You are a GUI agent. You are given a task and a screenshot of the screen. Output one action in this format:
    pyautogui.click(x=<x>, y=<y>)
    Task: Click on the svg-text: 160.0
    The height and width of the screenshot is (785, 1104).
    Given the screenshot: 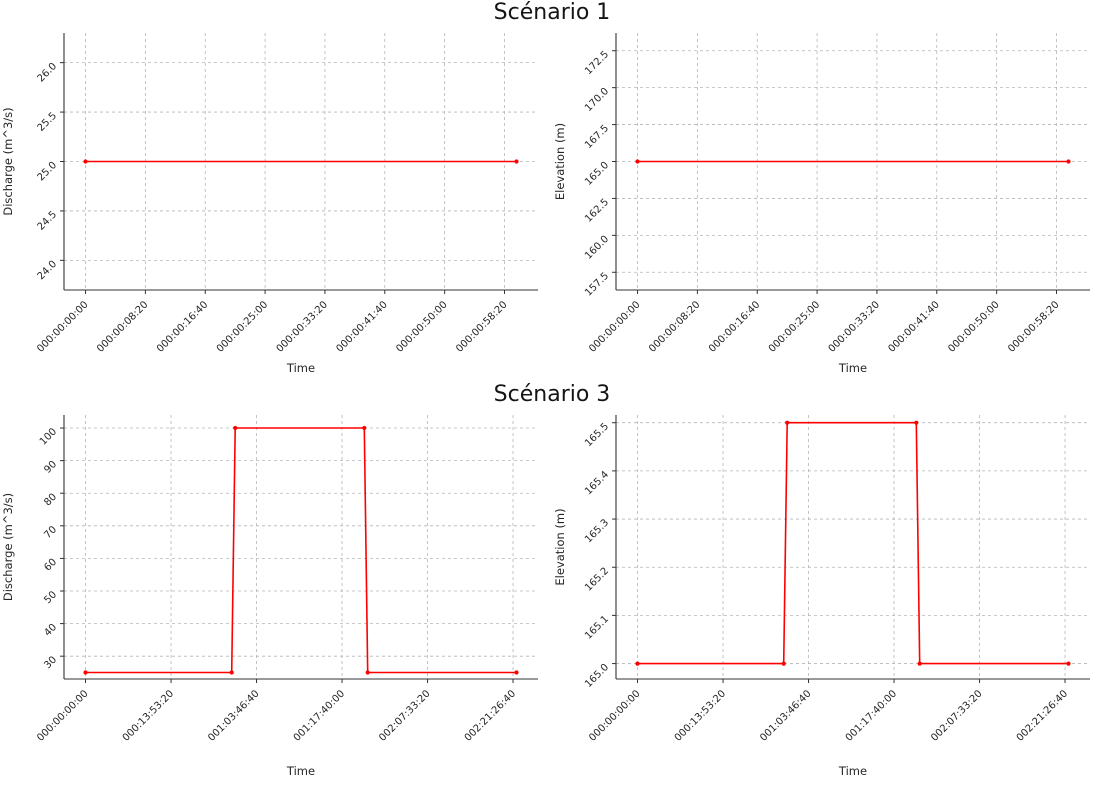 What is the action you would take?
    pyautogui.click(x=597, y=248)
    